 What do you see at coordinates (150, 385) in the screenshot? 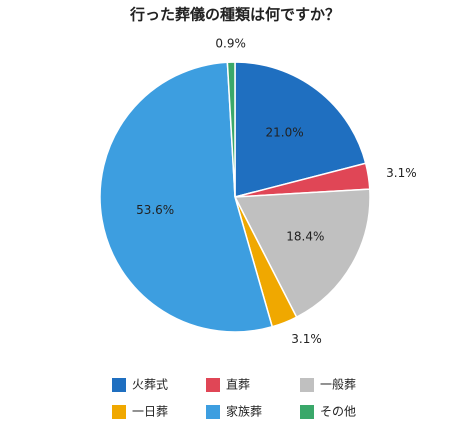
I see `legend-label: 火葬式` at bounding box center [150, 385].